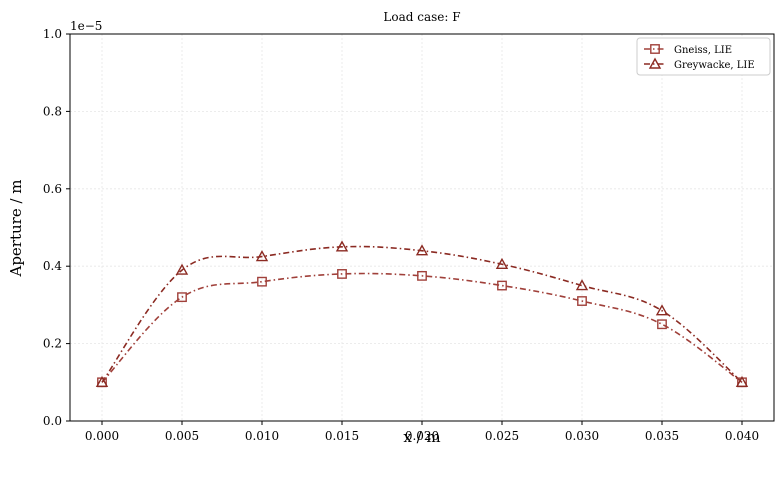 The height and width of the screenshot is (483, 784). I want to click on legend-entry-label: Gneiss, LIE, so click(703, 50).